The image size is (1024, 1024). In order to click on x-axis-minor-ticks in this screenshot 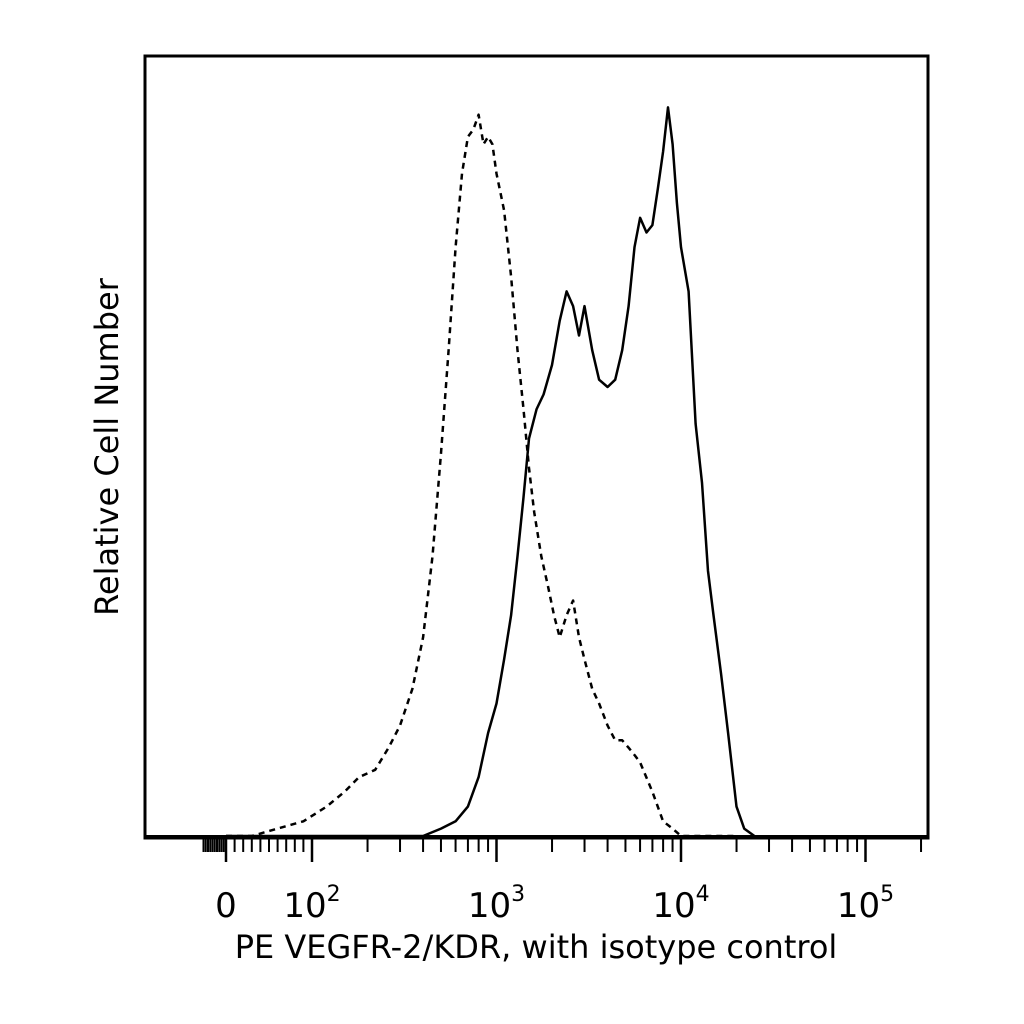, I will do `click(562, 845)`.